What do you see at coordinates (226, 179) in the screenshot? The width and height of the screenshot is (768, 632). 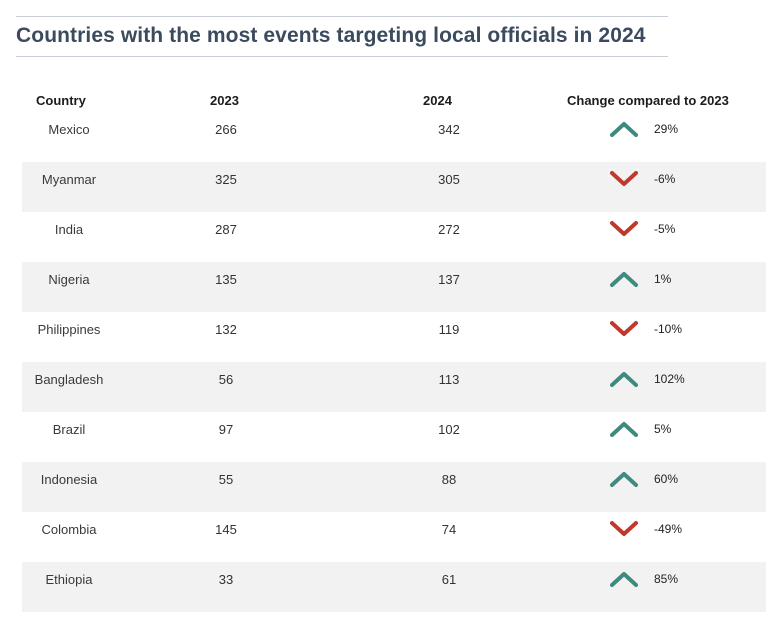 I see `value-2023-cell: 325` at bounding box center [226, 179].